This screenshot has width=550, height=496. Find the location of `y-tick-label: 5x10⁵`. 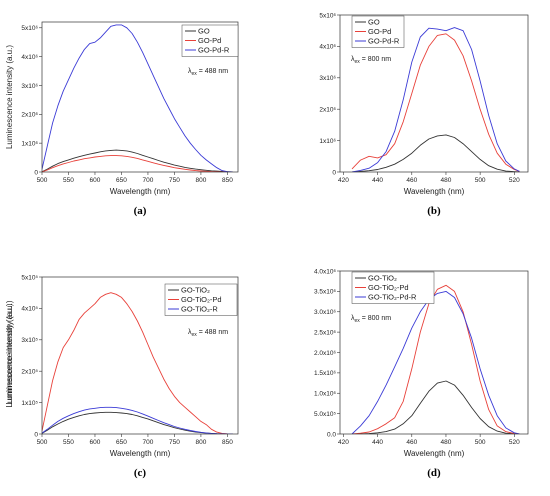

y-tick-label: 5x10⁵ is located at coordinates (29, 277).